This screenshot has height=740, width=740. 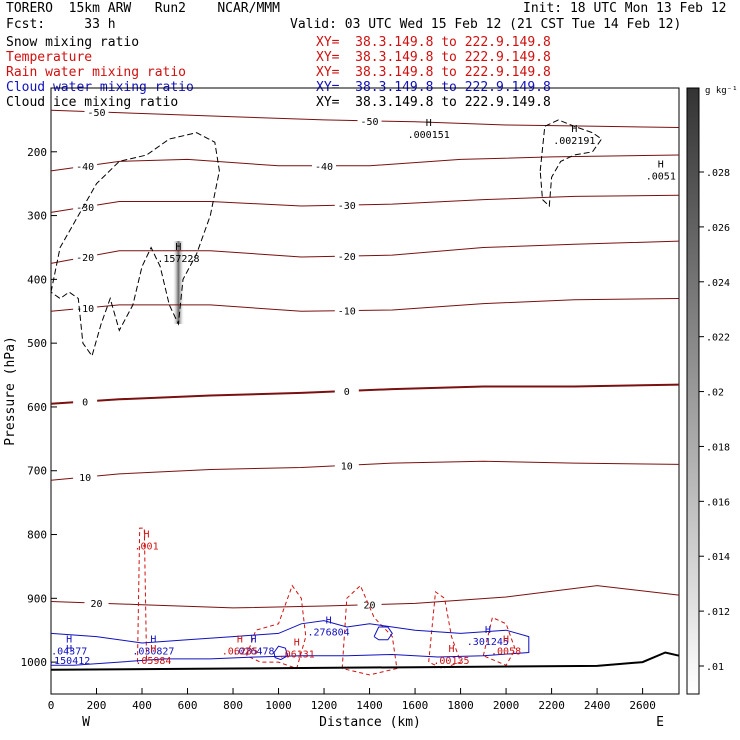 What do you see at coordinates (51, 705) in the screenshot?
I see `x-tick-label: 0` at bounding box center [51, 705].